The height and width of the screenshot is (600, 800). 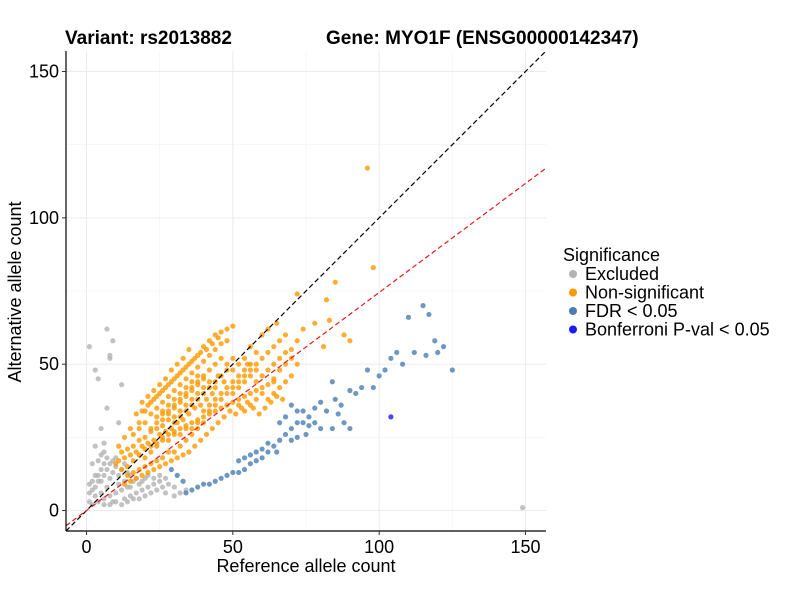 What do you see at coordinates (54, 511) in the screenshot?
I see `y-tick-label: 0` at bounding box center [54, 511].